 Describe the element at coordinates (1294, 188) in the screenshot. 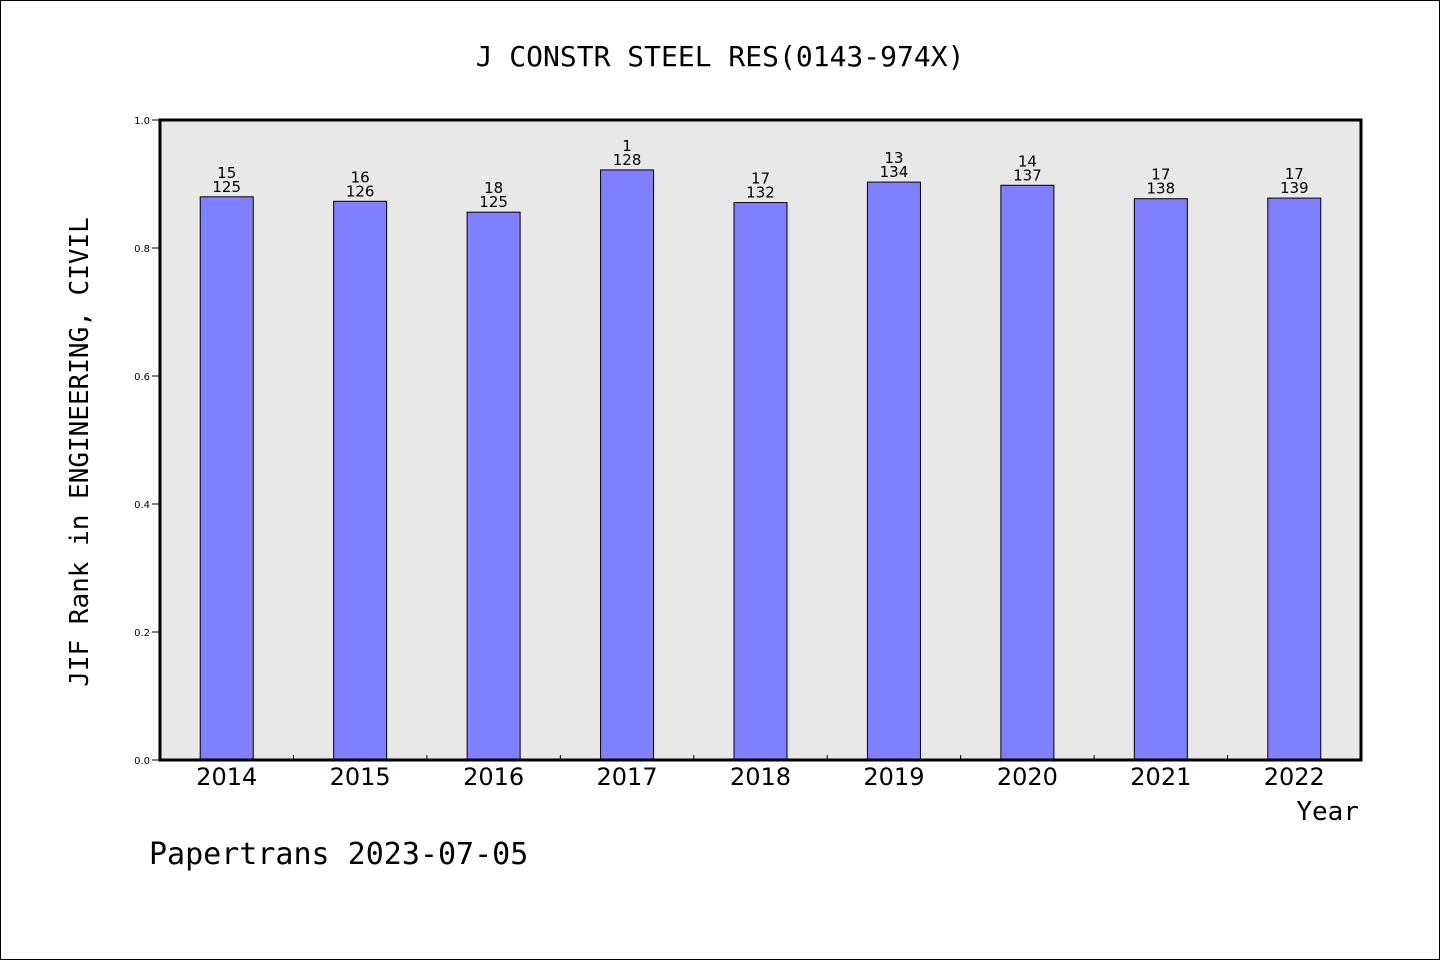

I see `bar-total-label: 139` at that location.